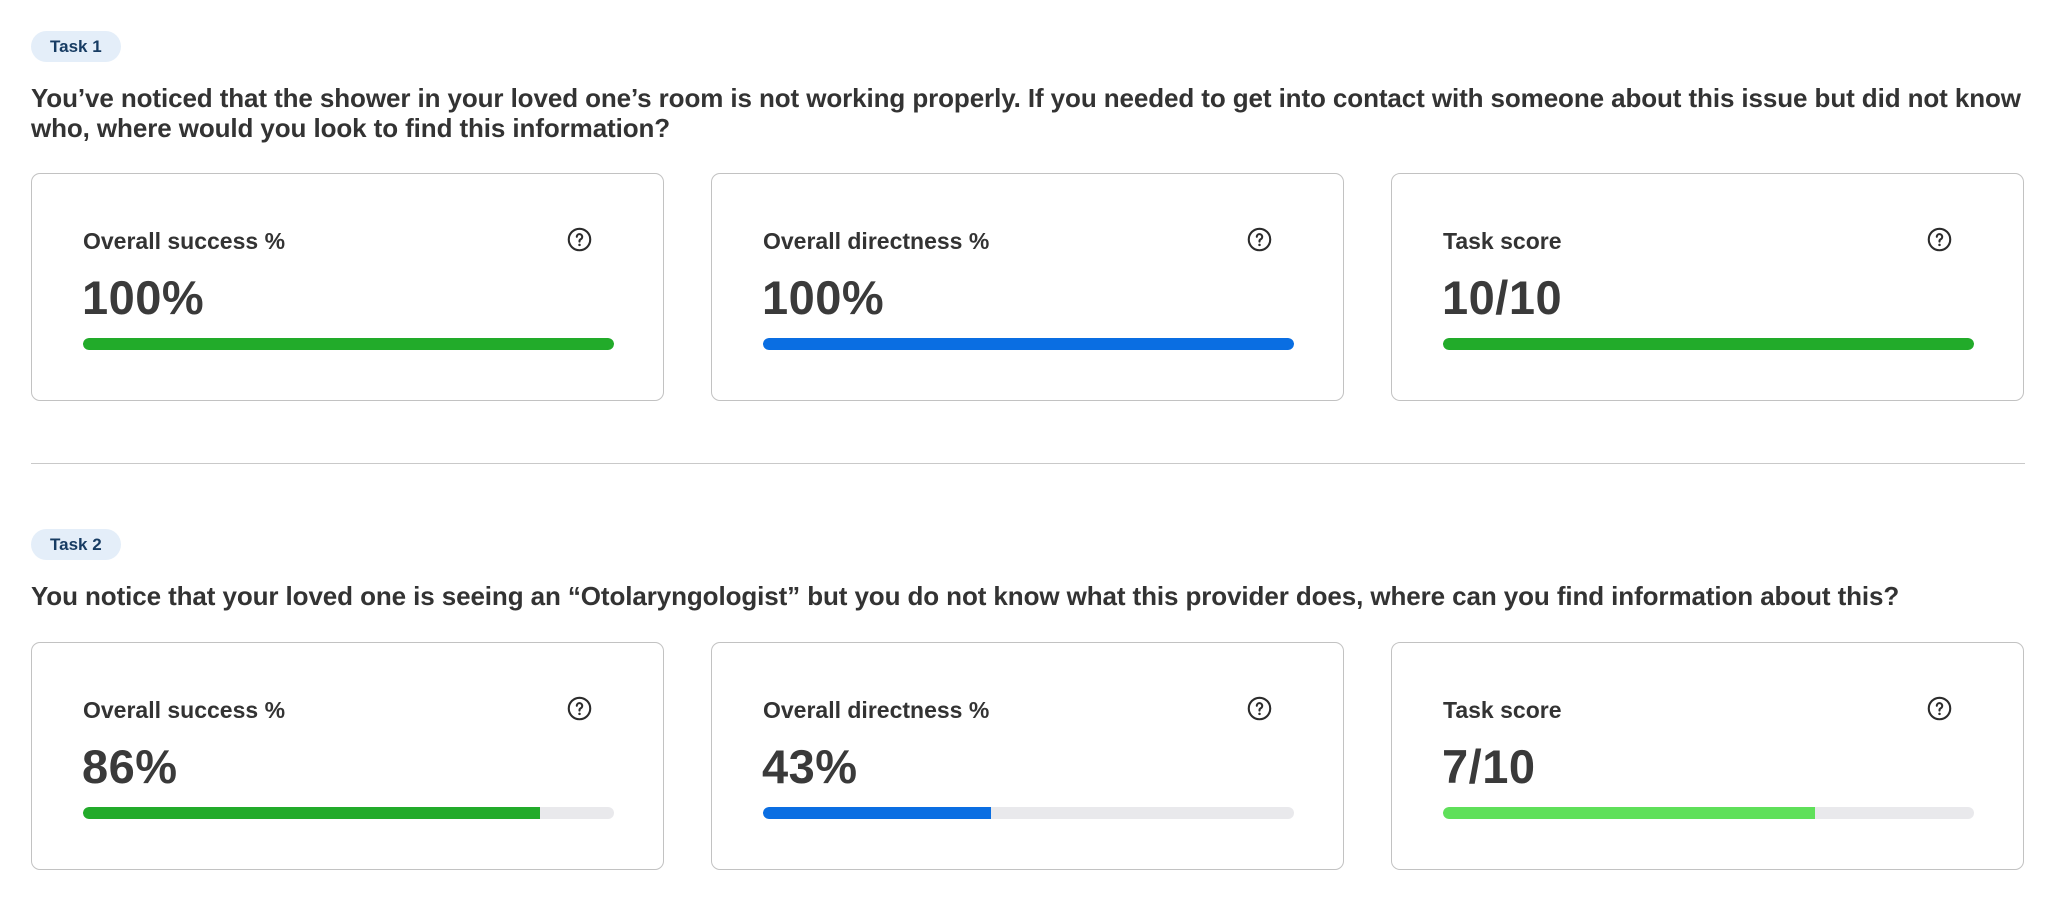  What do you see at coordinates (130, 766) in the screenshot?
I see `metric-value: 86%` at bounding box center [130, 766].